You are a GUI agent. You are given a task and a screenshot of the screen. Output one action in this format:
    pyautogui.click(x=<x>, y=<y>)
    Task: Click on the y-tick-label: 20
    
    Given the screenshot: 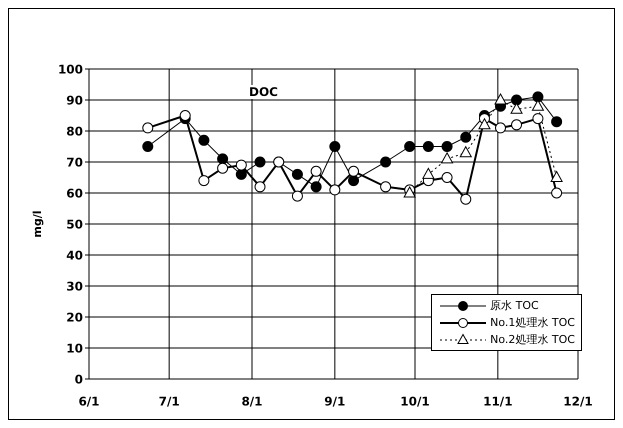 What is the action you would take?
    pyautogui.click(x=74, y=317)
    